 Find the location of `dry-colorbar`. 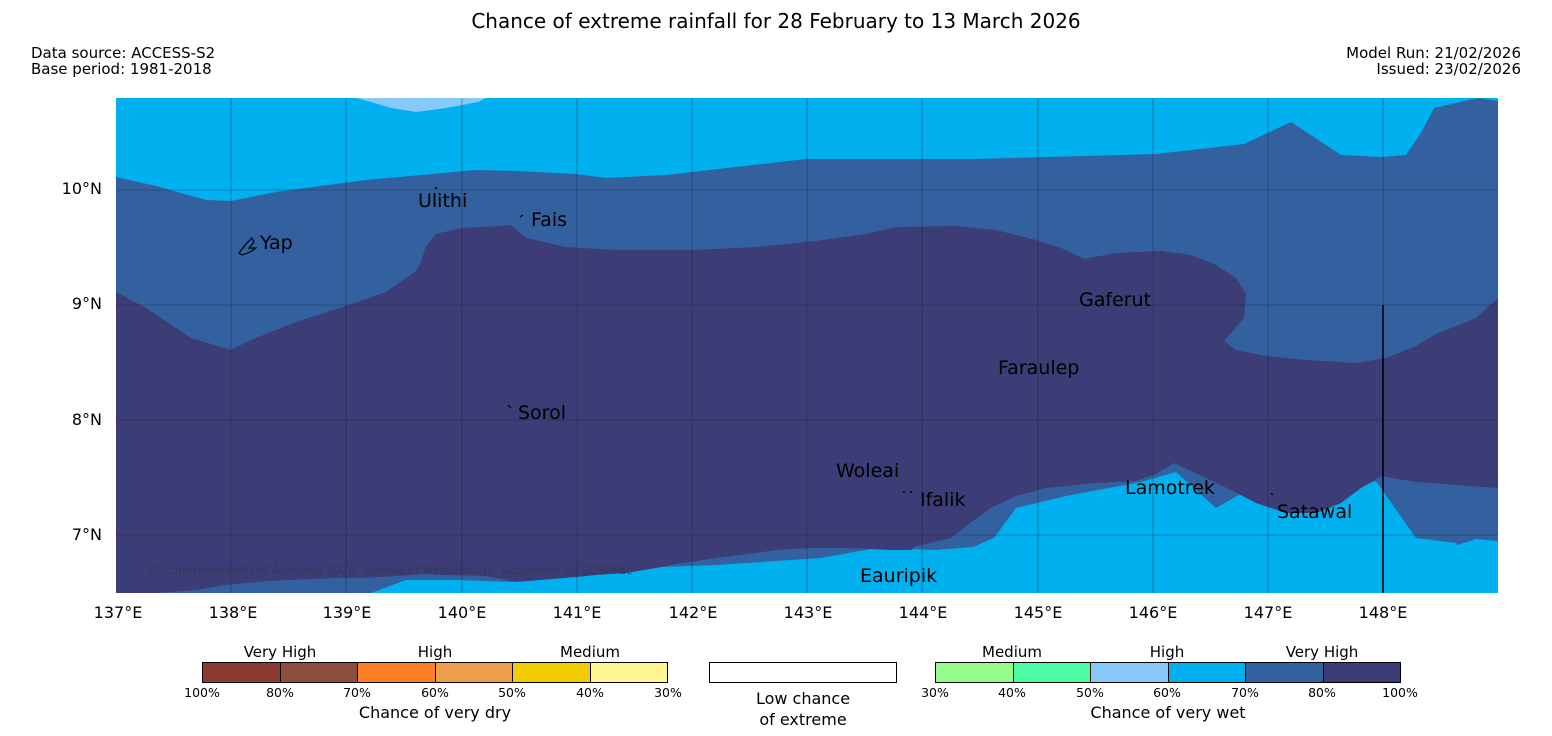

dry-colorbar is located at coordinates (435, 672).